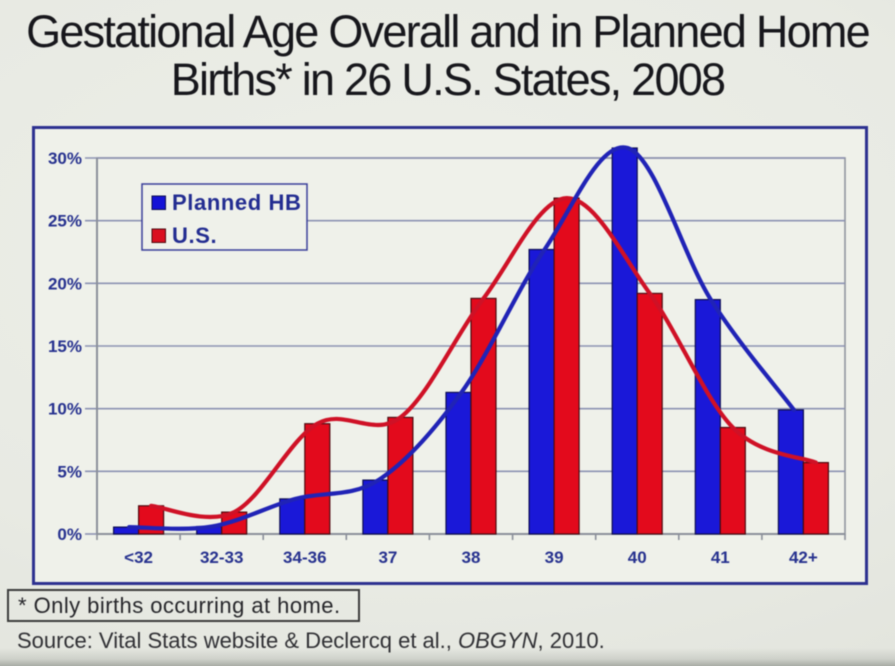 This screenshot has height=666, width=895. What do you see at coordinates (65, 346) in the screenshot?
I see `svg-text: 15%` at bounding box center [65, 346].